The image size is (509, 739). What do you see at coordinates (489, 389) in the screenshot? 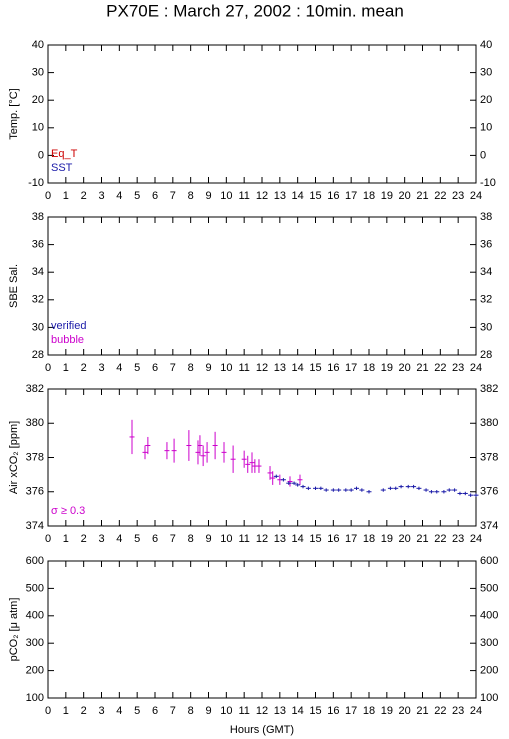
I see `y-tick-label-right: 382` at bounding box center [489, 389].